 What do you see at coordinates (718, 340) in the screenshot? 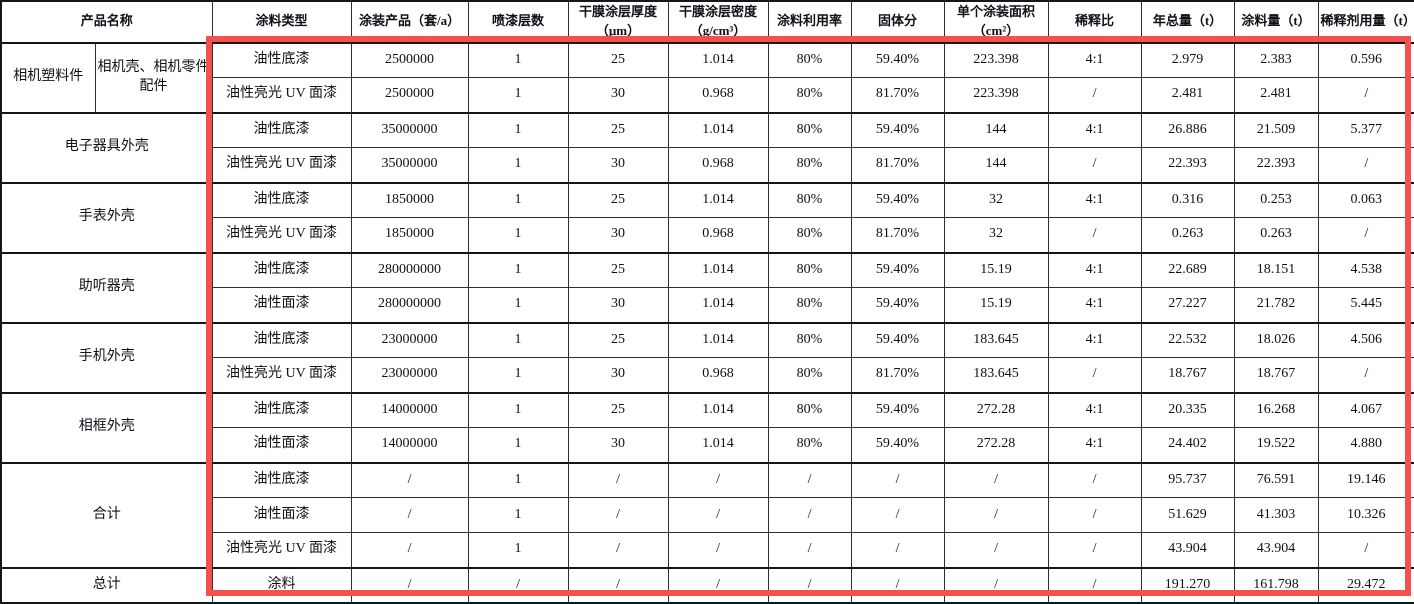
I see `table-cell: 1.014` at bounding box center [718, 340].